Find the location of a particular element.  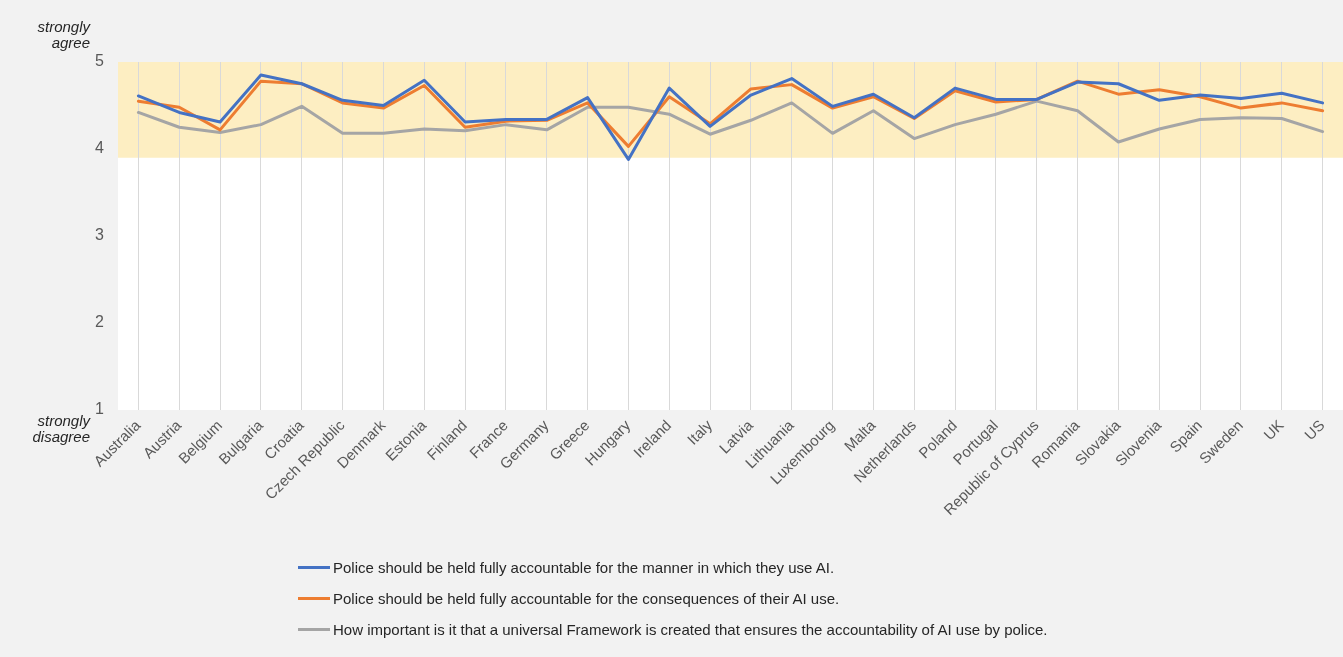

x-tick-label: Italy is located at coordinates (699, 432).